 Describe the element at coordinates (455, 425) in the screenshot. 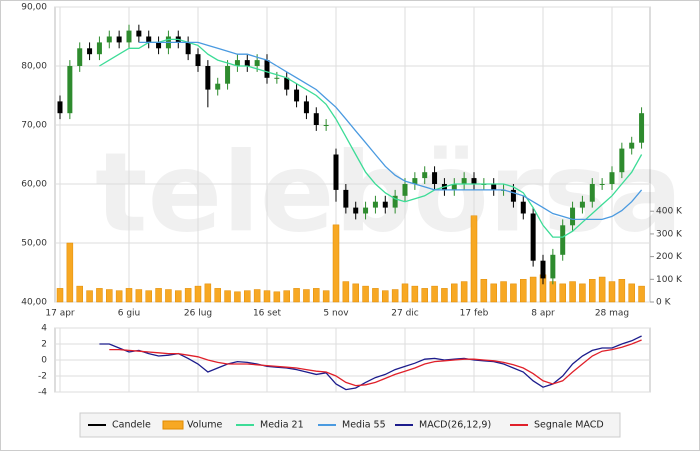

I see `legend-label: MACD(26,12,9)` at that location.